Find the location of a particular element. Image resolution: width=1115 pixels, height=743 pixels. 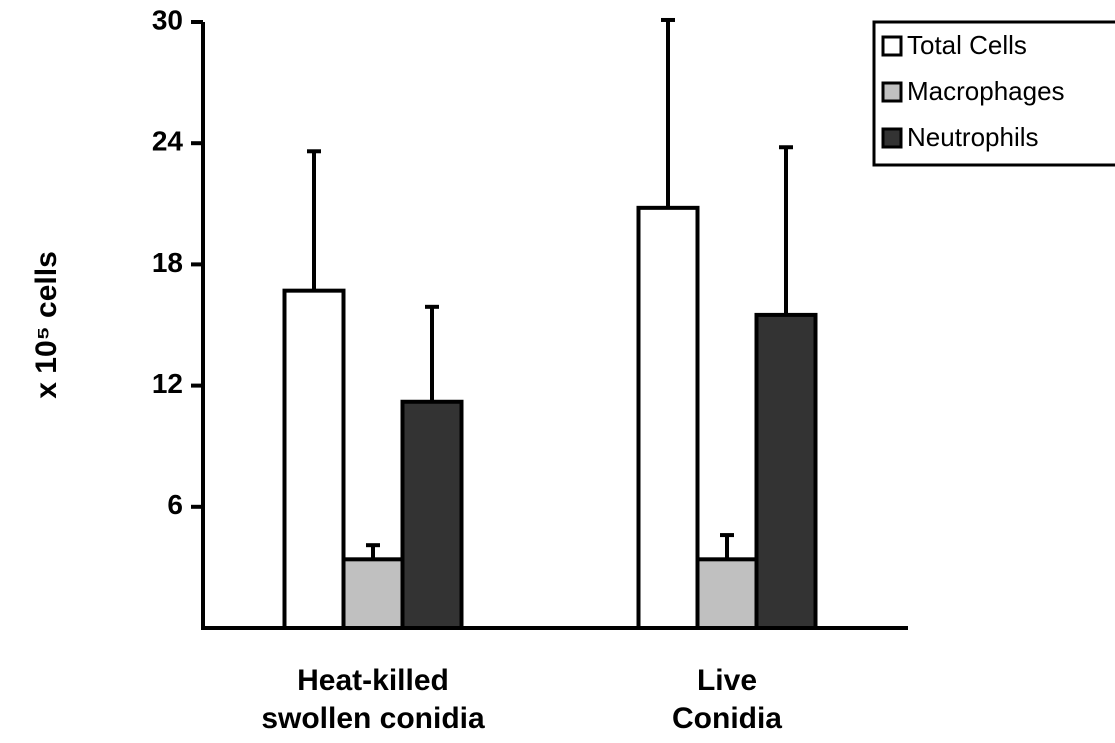

y-tick-label: 6 is located at coordinates (175, 504).